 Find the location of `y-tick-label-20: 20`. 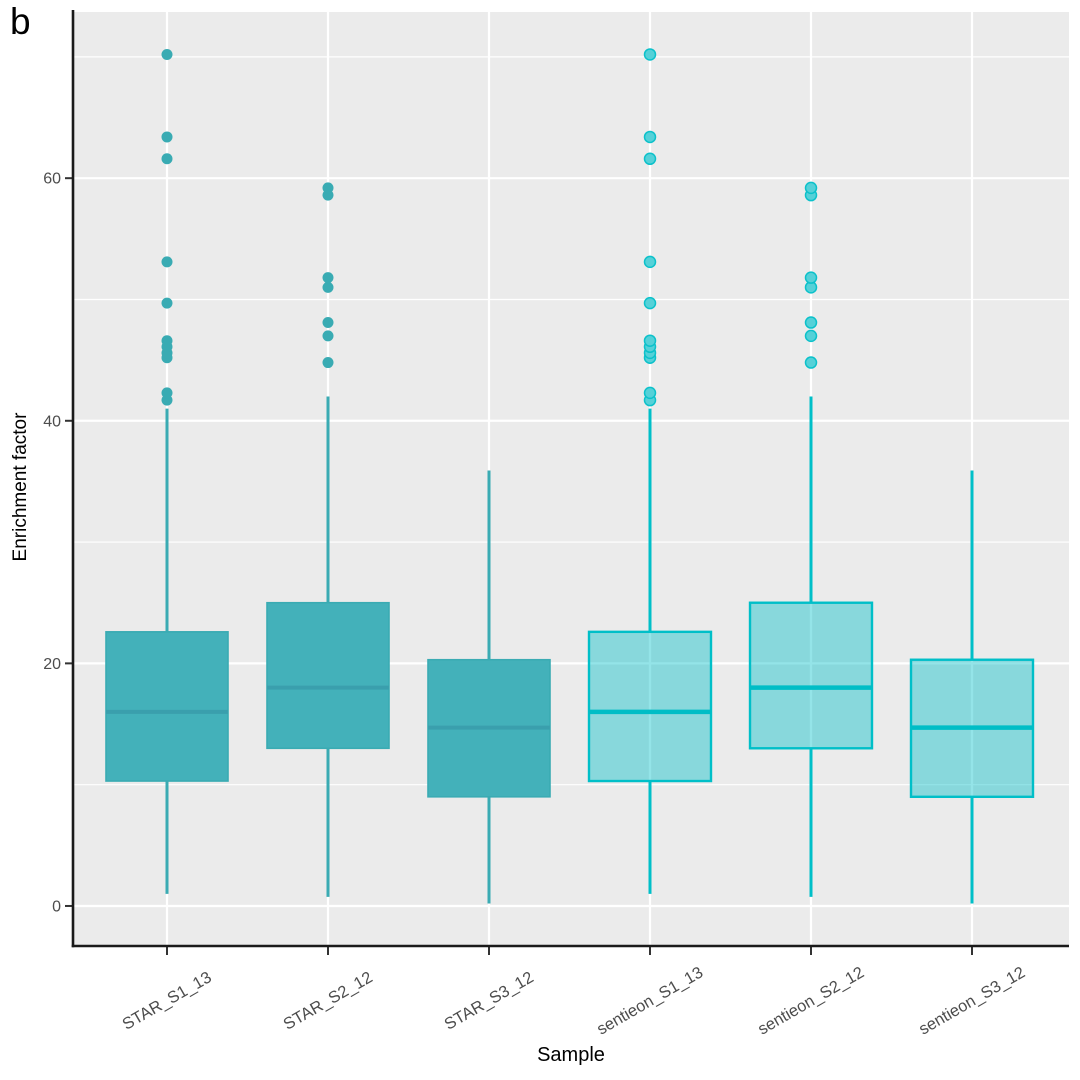

y-tick-label-20: 20 is located at coordinates (52, 664).